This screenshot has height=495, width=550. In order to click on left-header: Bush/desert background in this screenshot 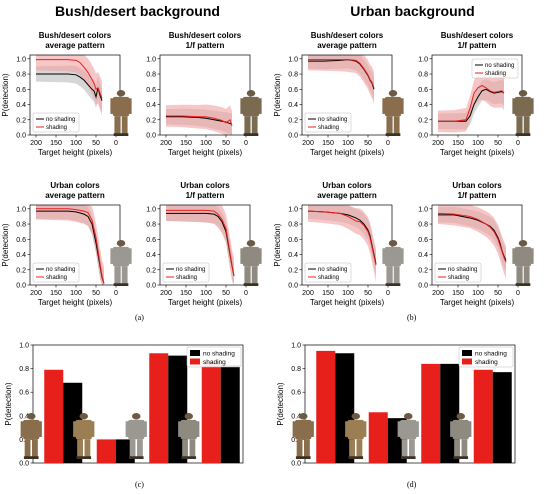, I will do `click(137, 11)`.